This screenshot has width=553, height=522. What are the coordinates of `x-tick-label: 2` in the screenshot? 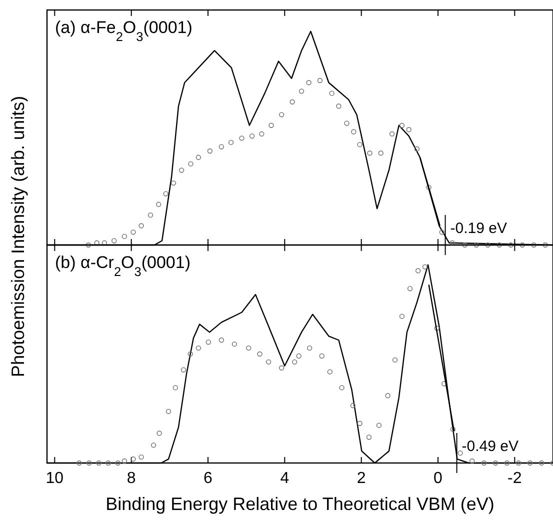 It's located at (361, 478).